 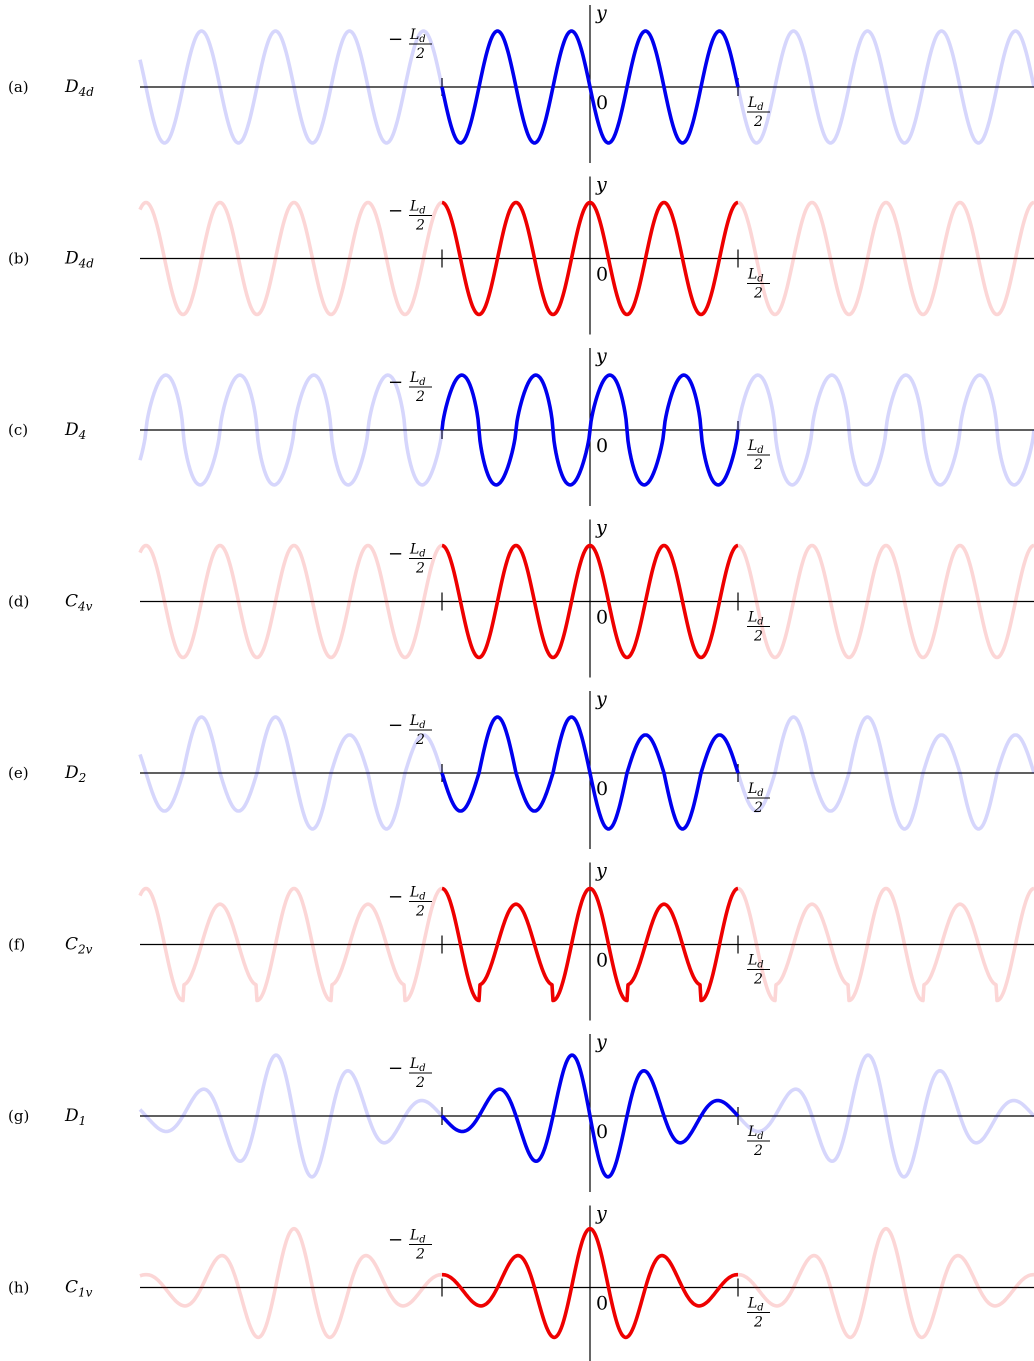 I want to click on panel-tag: (b), so click(x=18, y=259).